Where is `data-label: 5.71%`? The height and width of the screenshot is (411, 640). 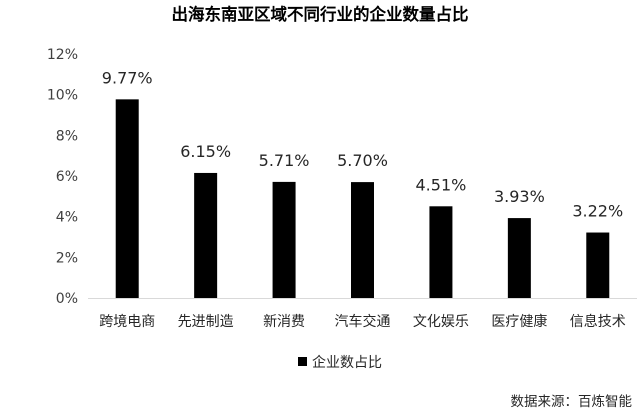 data-label: 5.71% is located at coordinates (284, 160).